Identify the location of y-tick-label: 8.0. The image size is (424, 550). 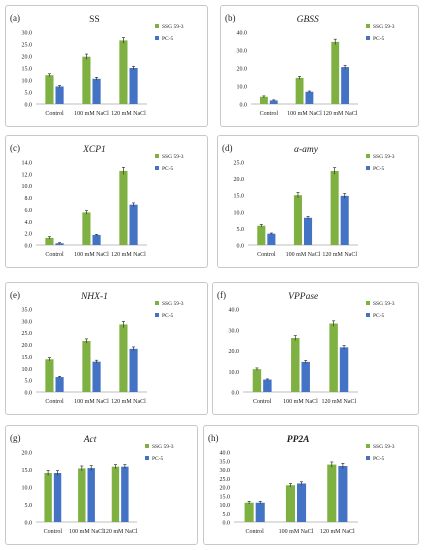
(29, 199).